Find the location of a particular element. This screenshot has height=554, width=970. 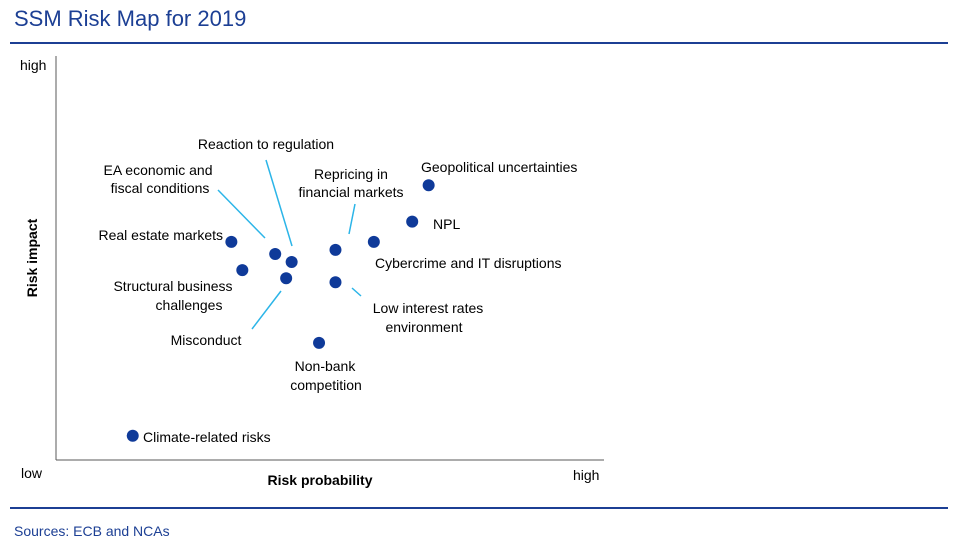

point-label-11: Climate-related risks is located at coordinates (207, 437).